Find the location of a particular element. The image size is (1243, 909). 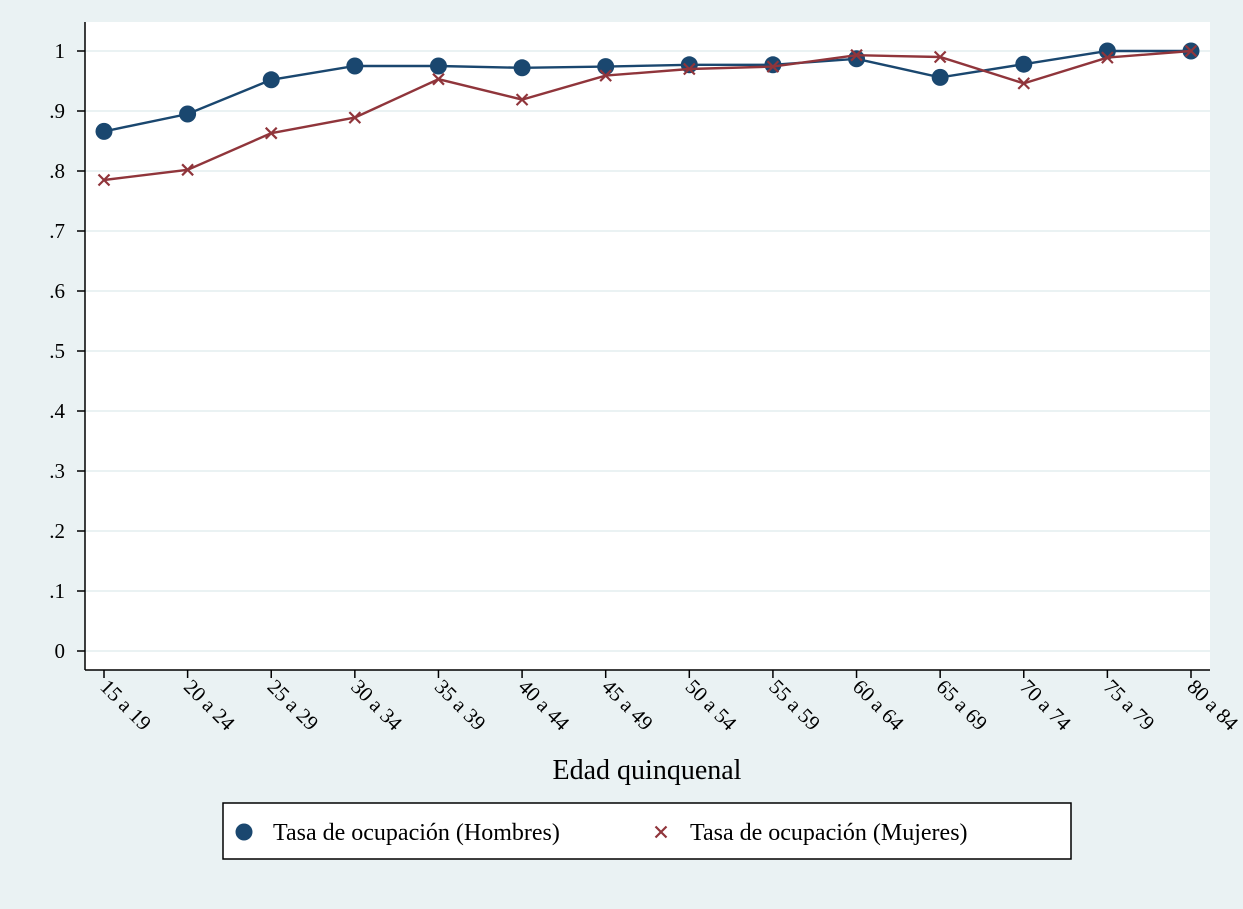

y-tick-label: .8 is located at coordinates (57, 171).